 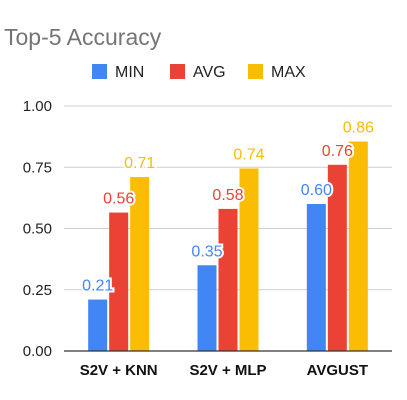 What do you see at coordinates (316, 190) in the screenshot?
I see `data-label-avgust-min: 0.60` at bounding box center [316, 190].